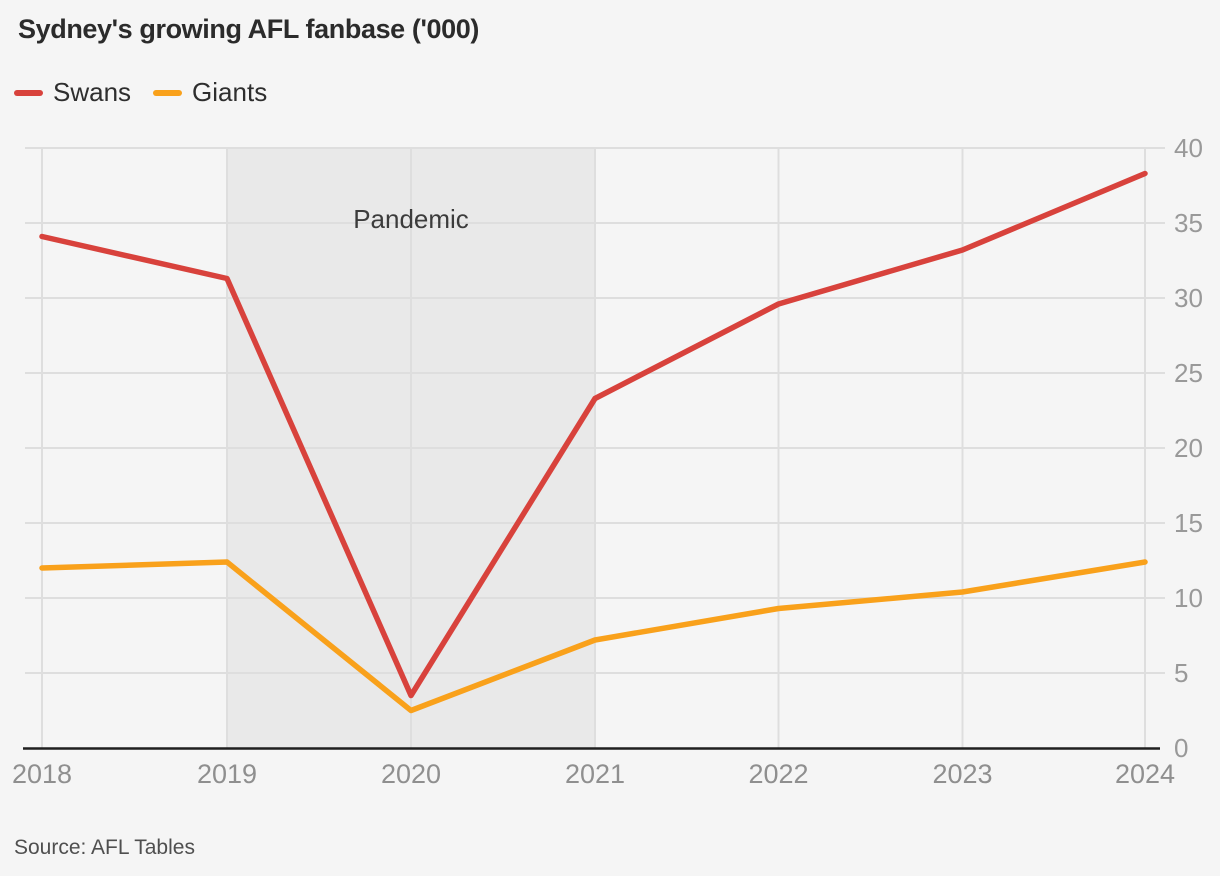 The height and width of the screenshot is (876, 1220). I want to click on x-tick-label: 2022, so click(778, 774).